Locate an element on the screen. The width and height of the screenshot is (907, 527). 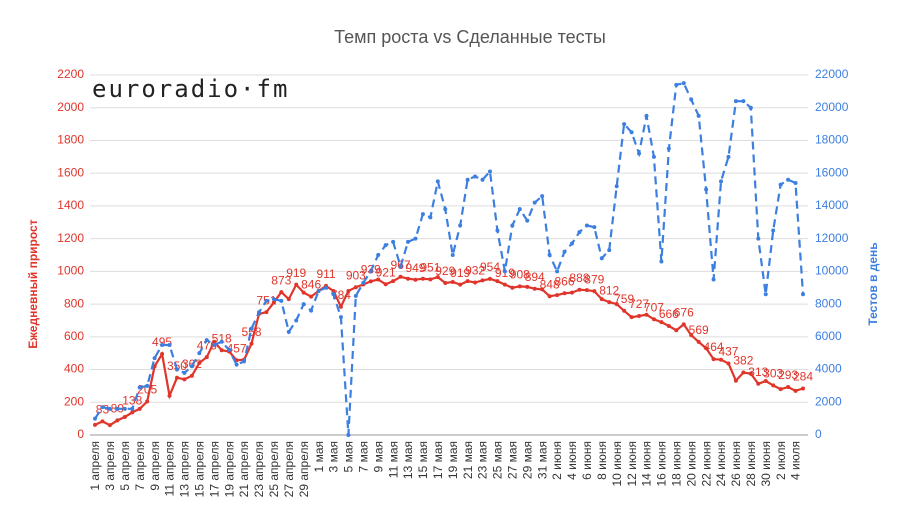
y2-tick-label: 8000 is located at coordinates (828, 303).